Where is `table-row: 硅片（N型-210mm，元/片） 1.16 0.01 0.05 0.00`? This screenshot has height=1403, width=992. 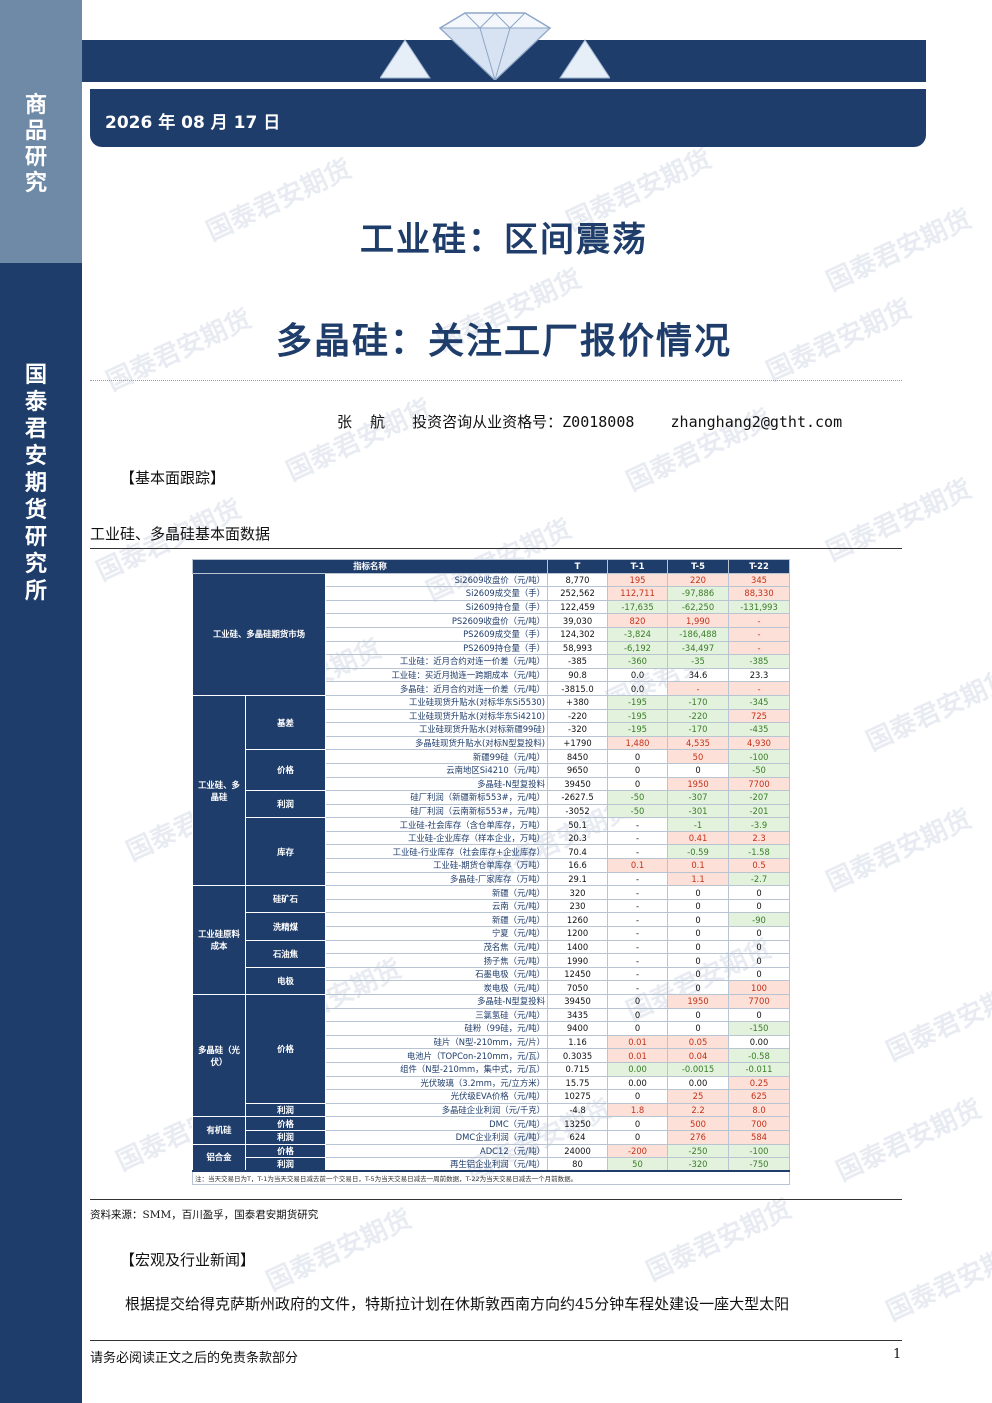
table-row: 硅片（N型-210mm，元/片） 1.16 0.01 0.05 0.00 is located at coordinates (492, 1042).